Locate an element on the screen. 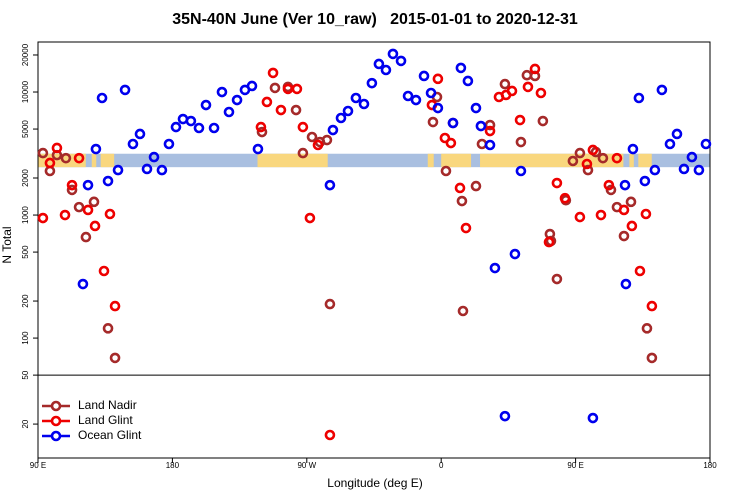  y-tick-label: 100 is located at coordinates (25, 338).